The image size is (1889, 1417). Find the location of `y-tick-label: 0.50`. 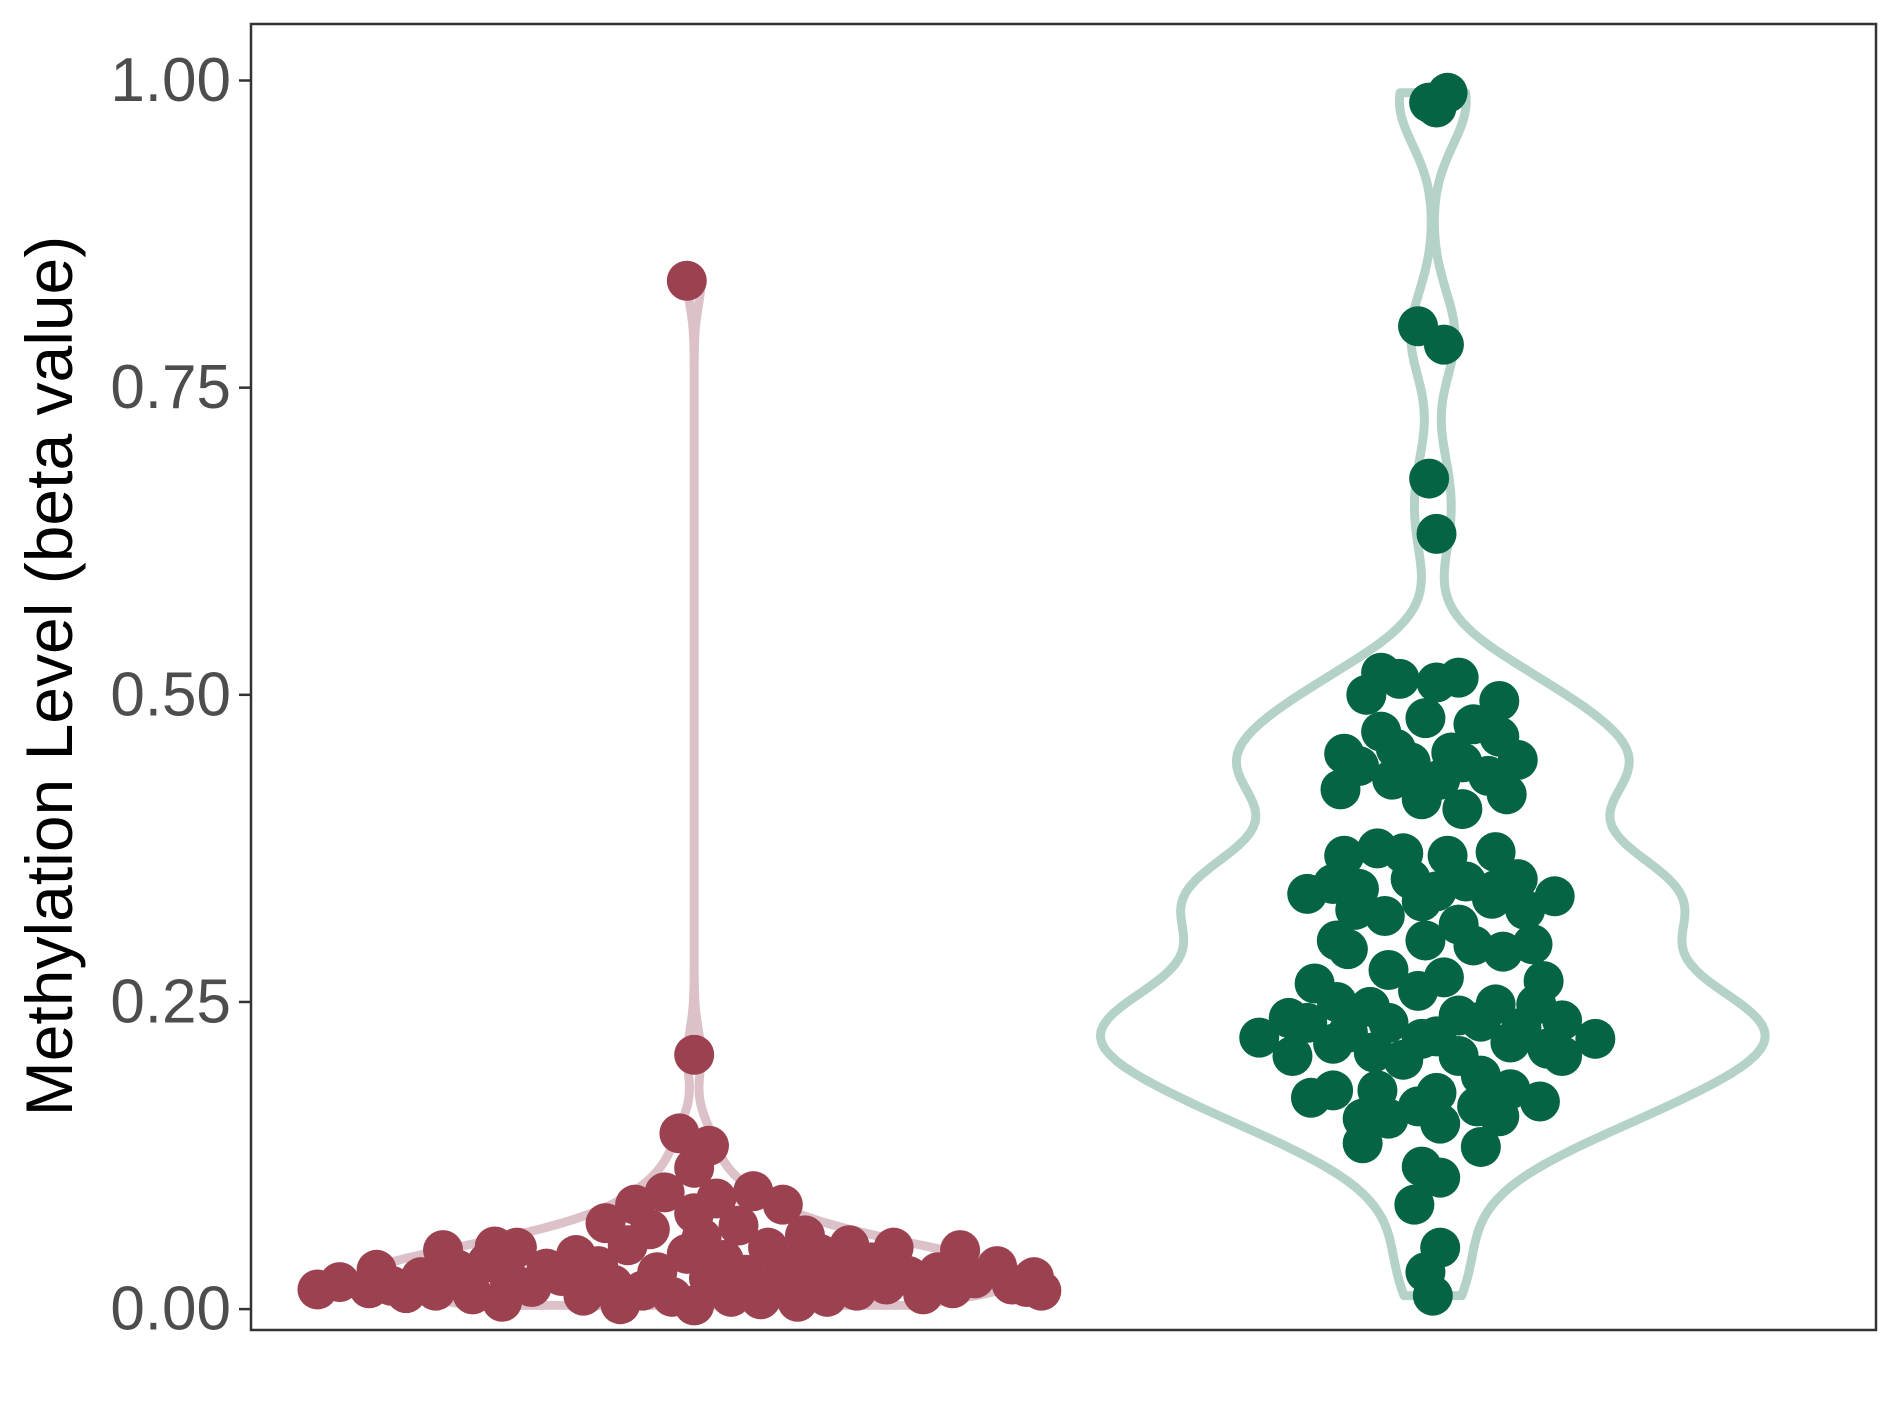

y-tick-label: 0.50 is located at coordinates (170, 694).